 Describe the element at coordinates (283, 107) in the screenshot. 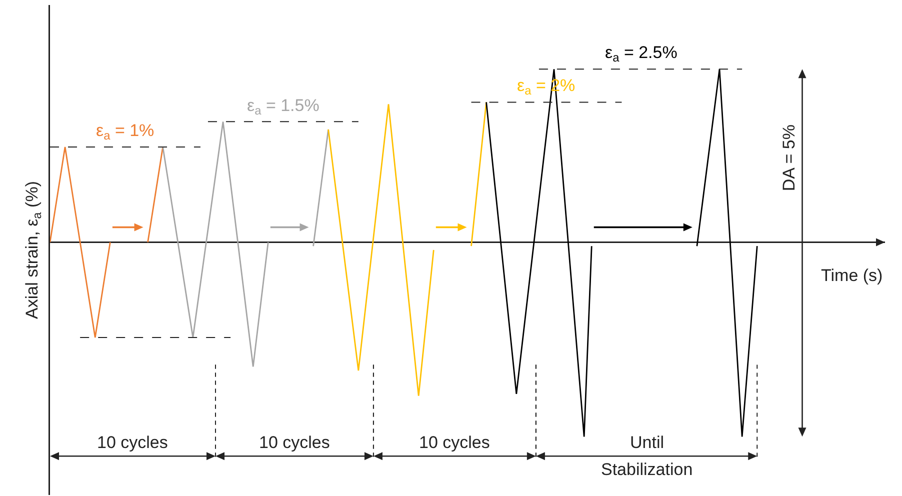

I see `annotation: ε$_{a}$ = 1.5%` at that location.